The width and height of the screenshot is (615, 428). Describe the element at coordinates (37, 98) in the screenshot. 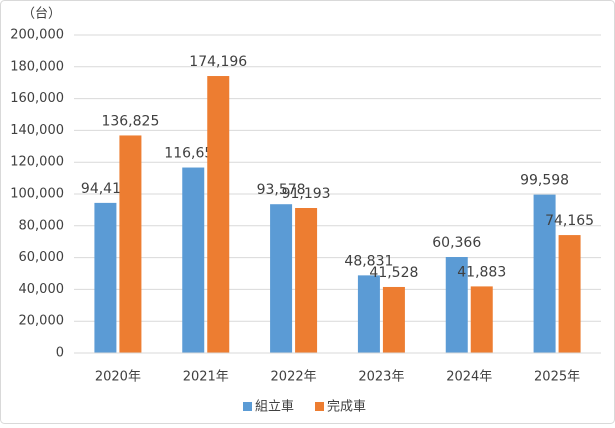

I see `y-tick-label: 160,000` at that location.